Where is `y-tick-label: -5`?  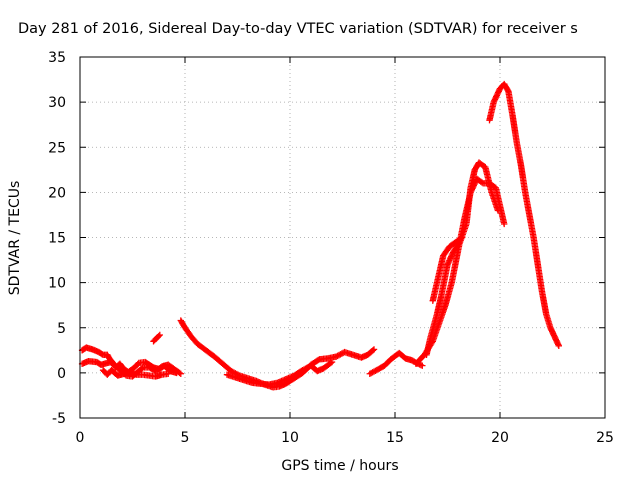
y-tick-label: -5 is located at coordinates (59, 419).